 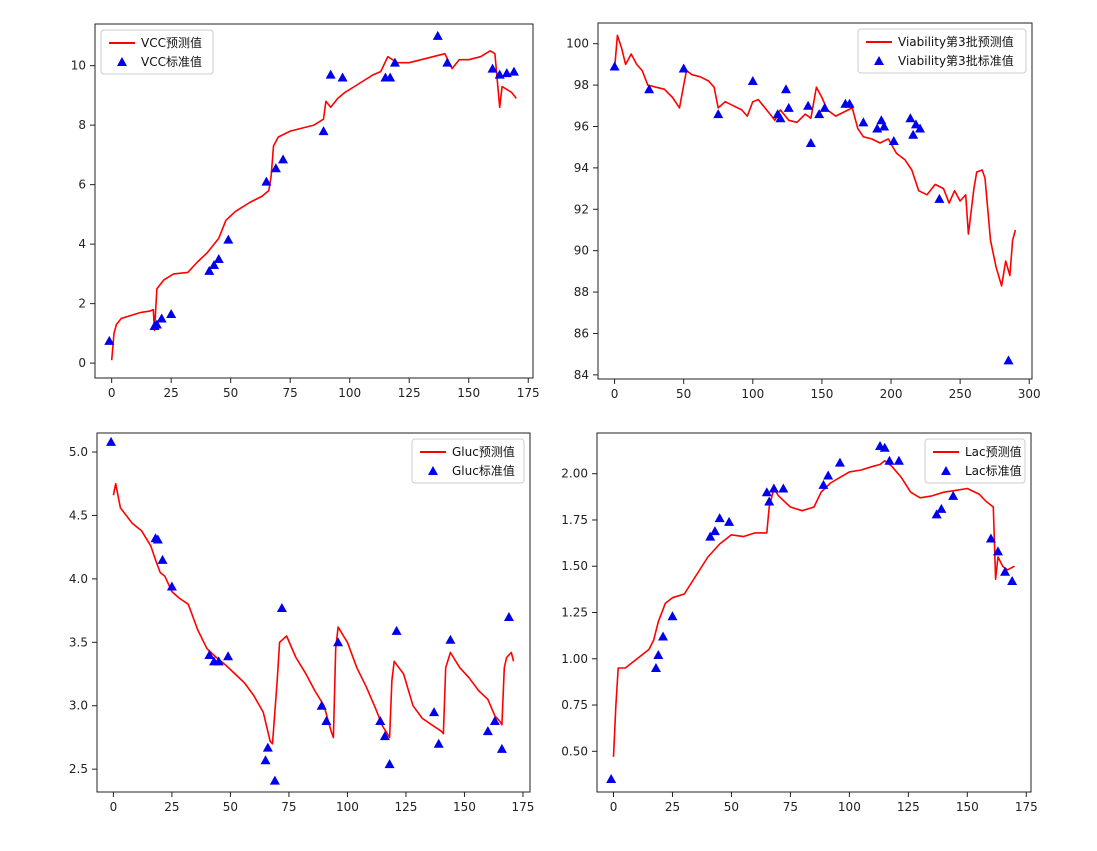 I want to click on legend: Lac预测值 Lac标准值, so click(x=975, y=461).